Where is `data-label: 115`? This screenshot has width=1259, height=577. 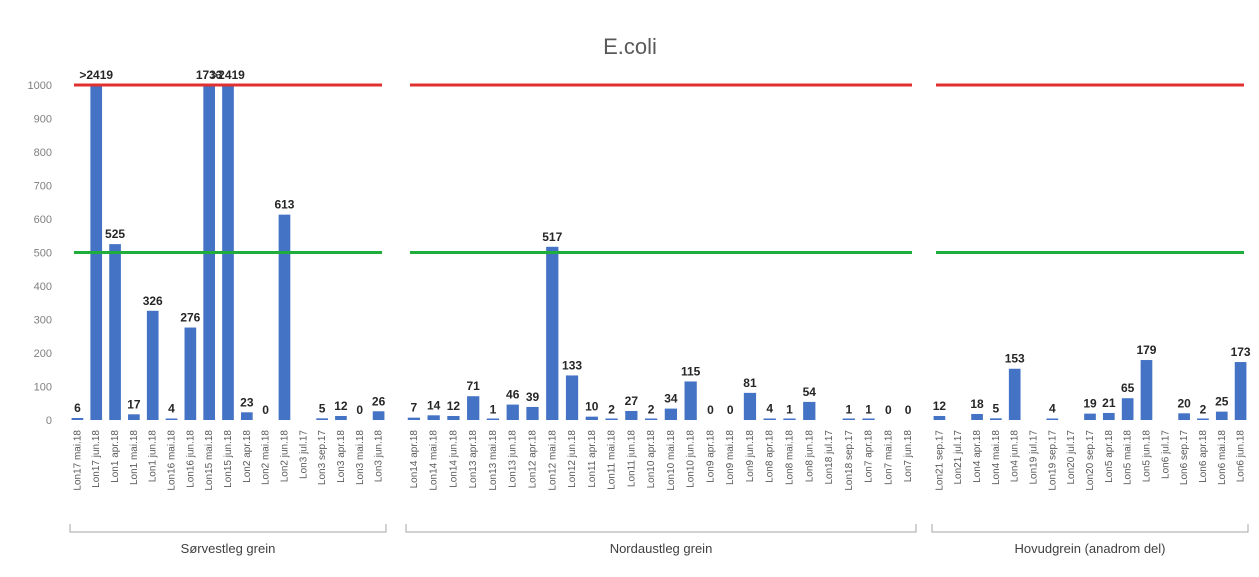
data-label: 115 is located at coordinates (691, 371).